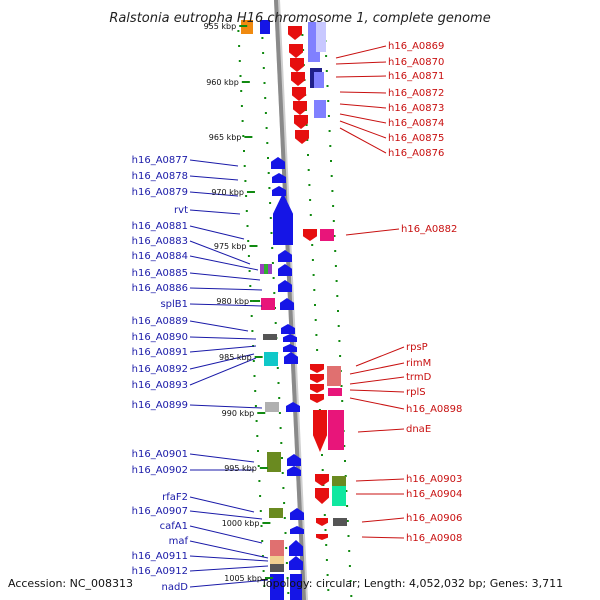  What do you see at coordinates (160, 556) in the screenshot?
I see `gene-label-left: h16_A0911` at bounding box center [160, 556].